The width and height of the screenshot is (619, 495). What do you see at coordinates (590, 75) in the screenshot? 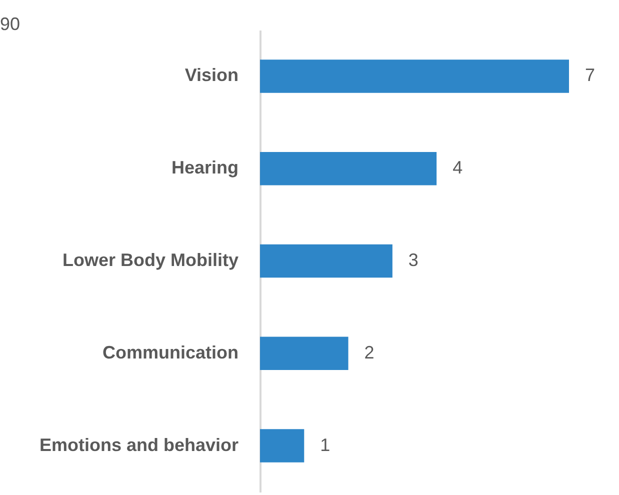
I see `data-label: 7` at bounding box center [590, 75].